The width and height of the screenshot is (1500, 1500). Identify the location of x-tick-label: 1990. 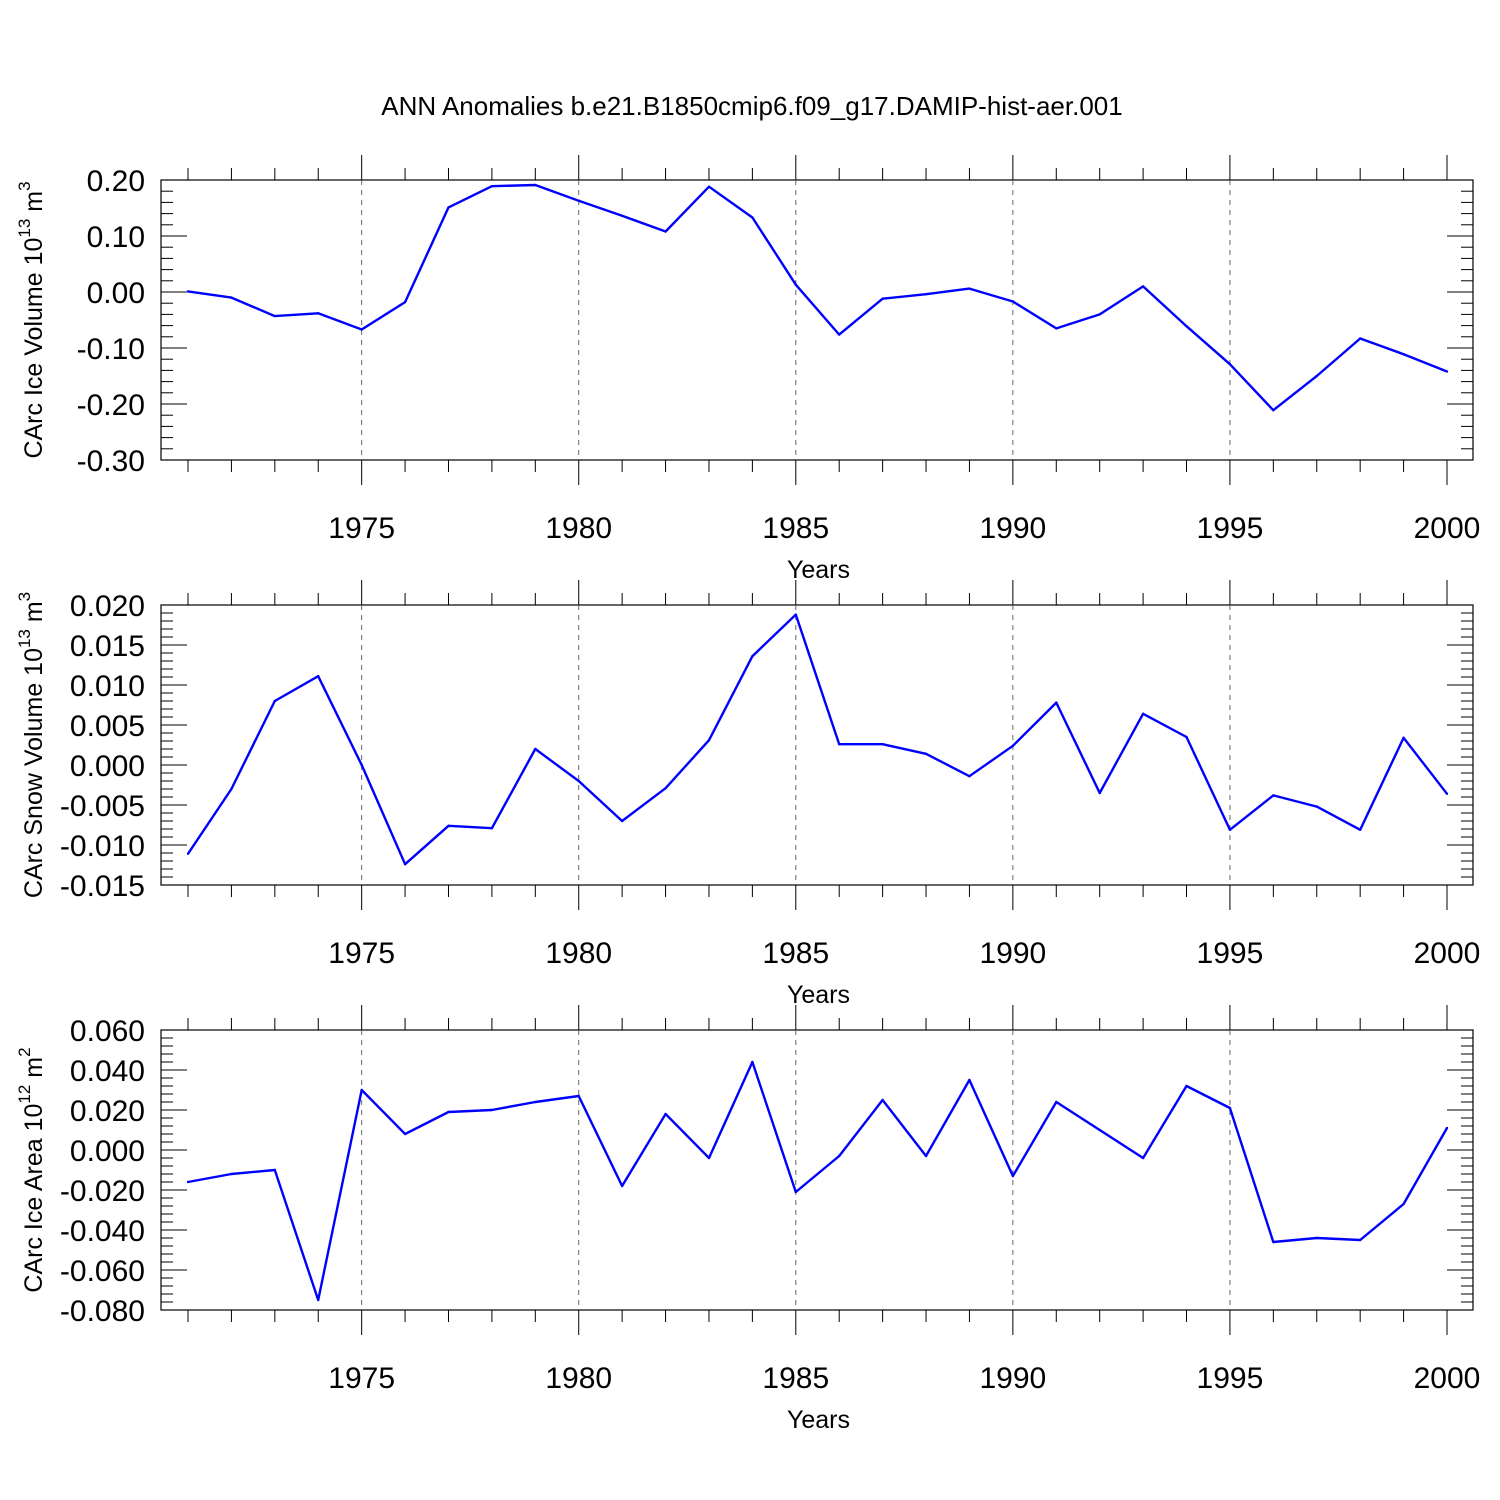
(1012, 1378).